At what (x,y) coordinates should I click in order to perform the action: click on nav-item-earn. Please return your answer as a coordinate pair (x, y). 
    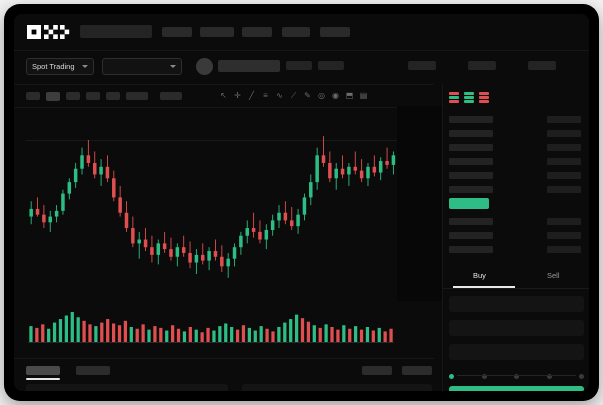
    Looking at the image, I should click on (257, 32).